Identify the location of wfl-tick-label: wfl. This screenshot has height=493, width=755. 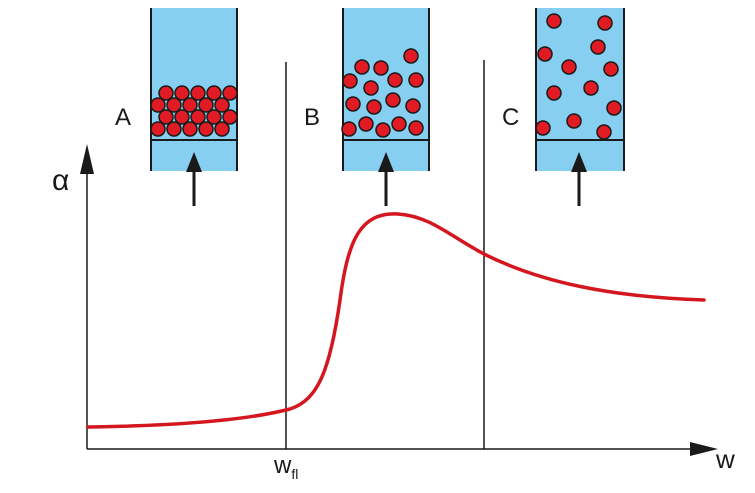
(286, 467).